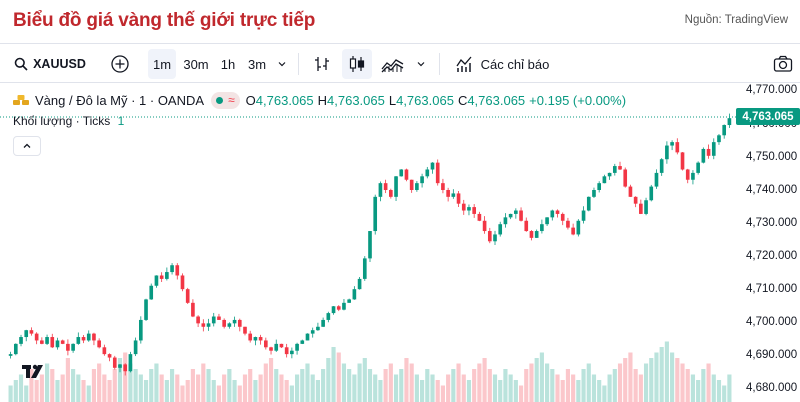  I want to click on chevron-down-icon, so click(282, 64).